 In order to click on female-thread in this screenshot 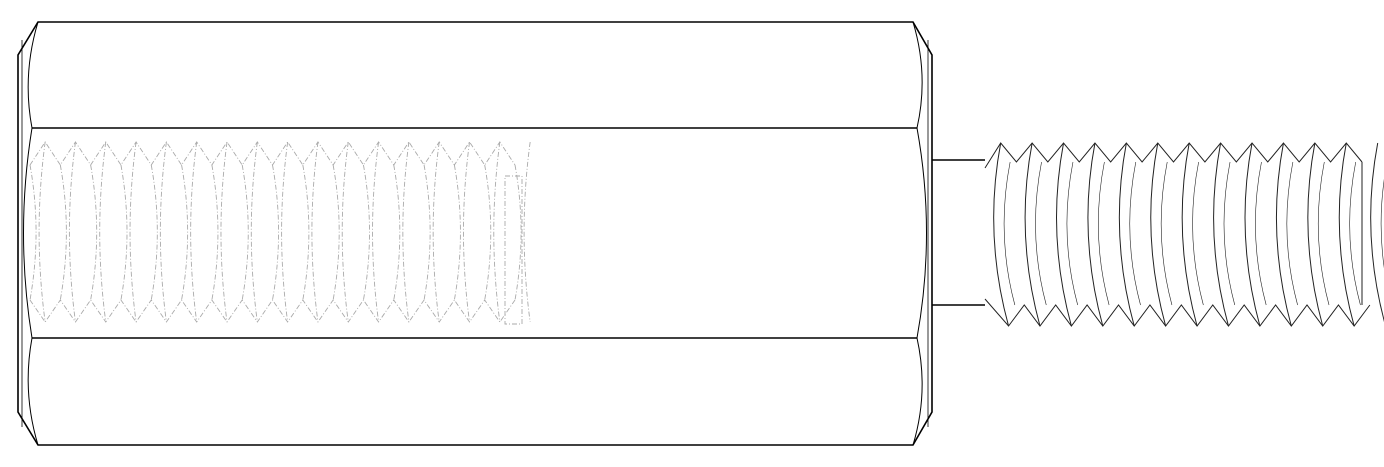, I will do `click(280, 233)`.